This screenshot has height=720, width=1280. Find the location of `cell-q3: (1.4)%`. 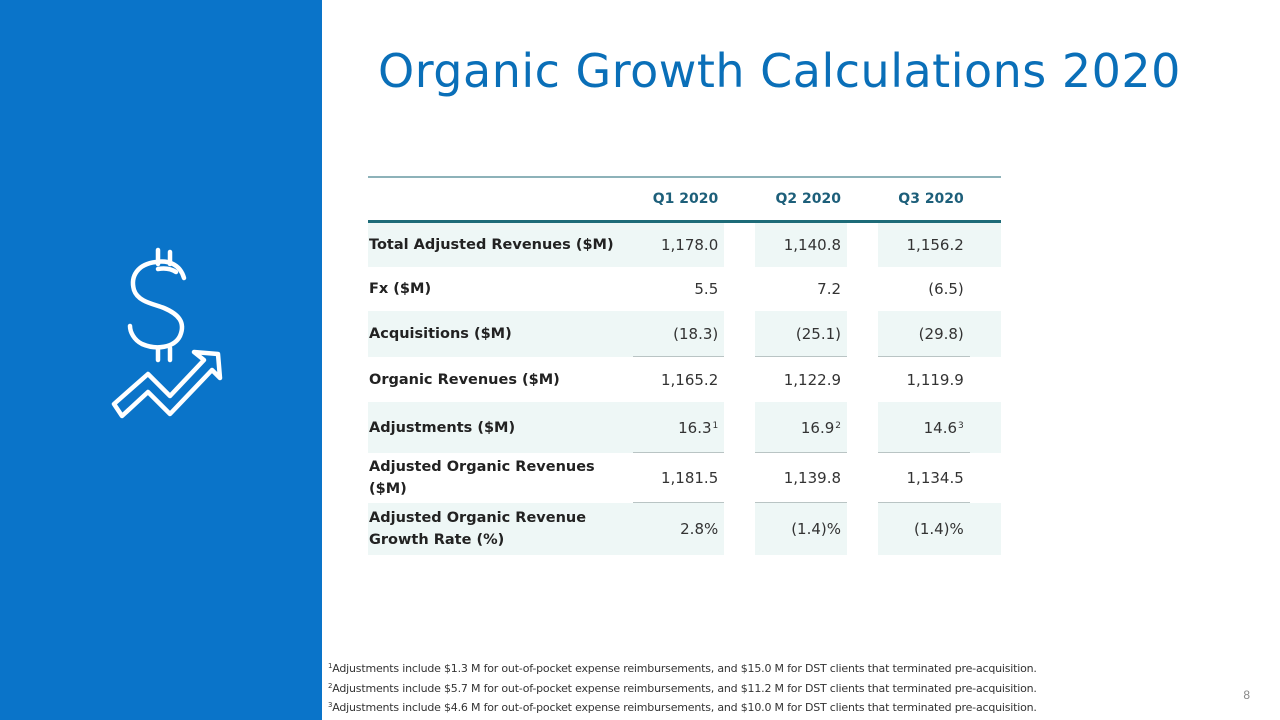

cell-q3: (1.4)% is located at coordinates (924, 529).